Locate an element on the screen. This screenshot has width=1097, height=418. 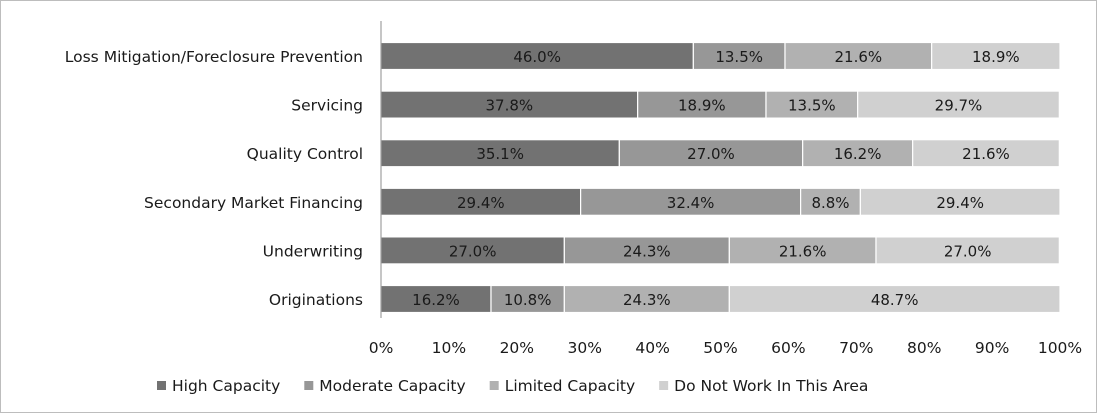
data-label: 35.1% is located at coordinates (500, 154).